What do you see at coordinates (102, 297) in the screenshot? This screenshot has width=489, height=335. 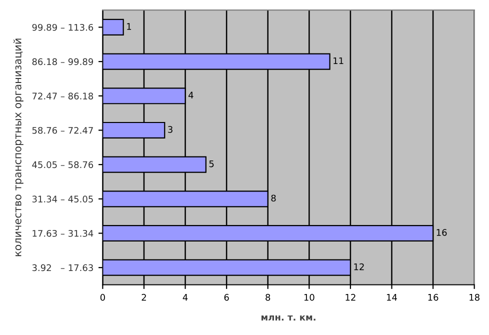 I see `x-tick-label: 0` at bounding box center [102, 297].